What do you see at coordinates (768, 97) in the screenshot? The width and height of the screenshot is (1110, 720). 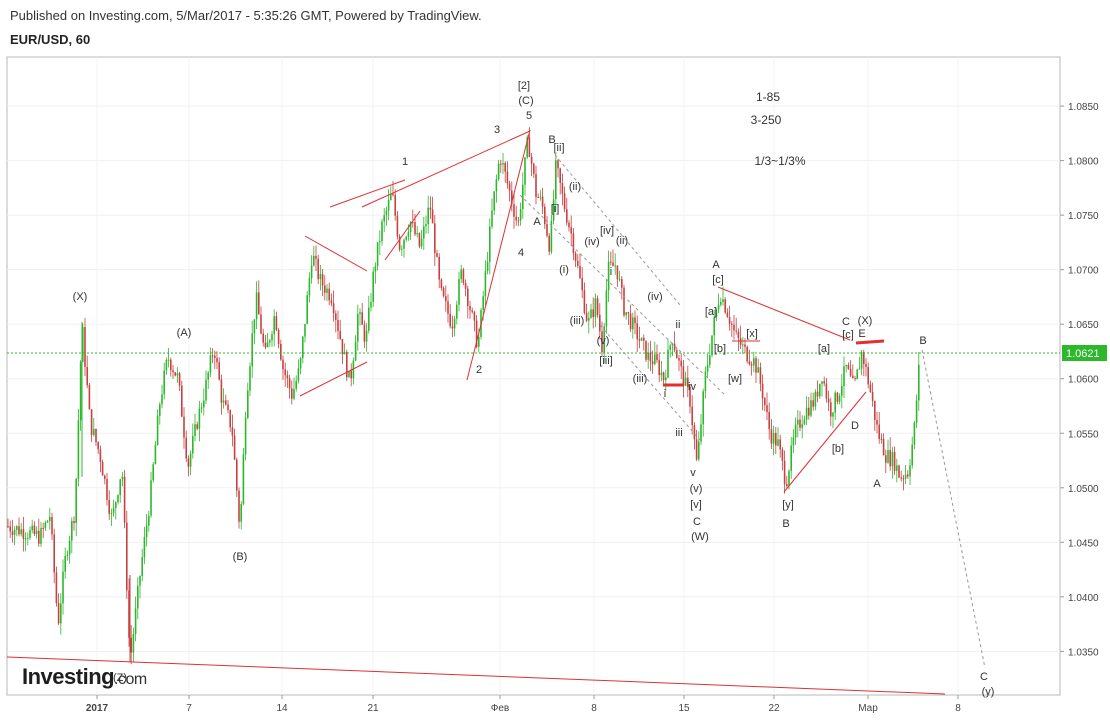 I see `annotation-note: 1-85` at bounding box center [768, 97].